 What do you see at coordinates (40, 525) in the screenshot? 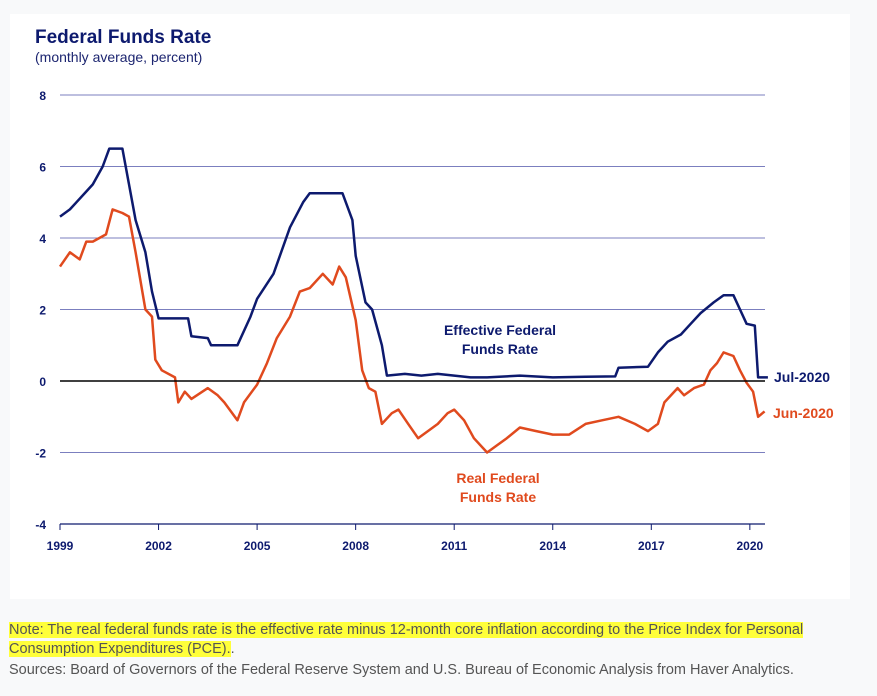
I see `y-tick-label: -4` at bounding box center [40, 525].